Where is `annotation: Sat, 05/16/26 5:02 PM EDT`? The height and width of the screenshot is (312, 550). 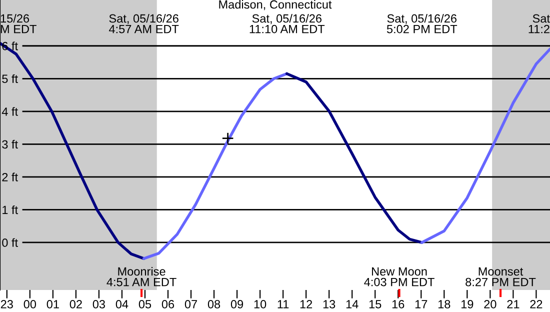 annotation: Sat, 05/16/26 5:02 PM EDT is located at coordinates (422, 24).